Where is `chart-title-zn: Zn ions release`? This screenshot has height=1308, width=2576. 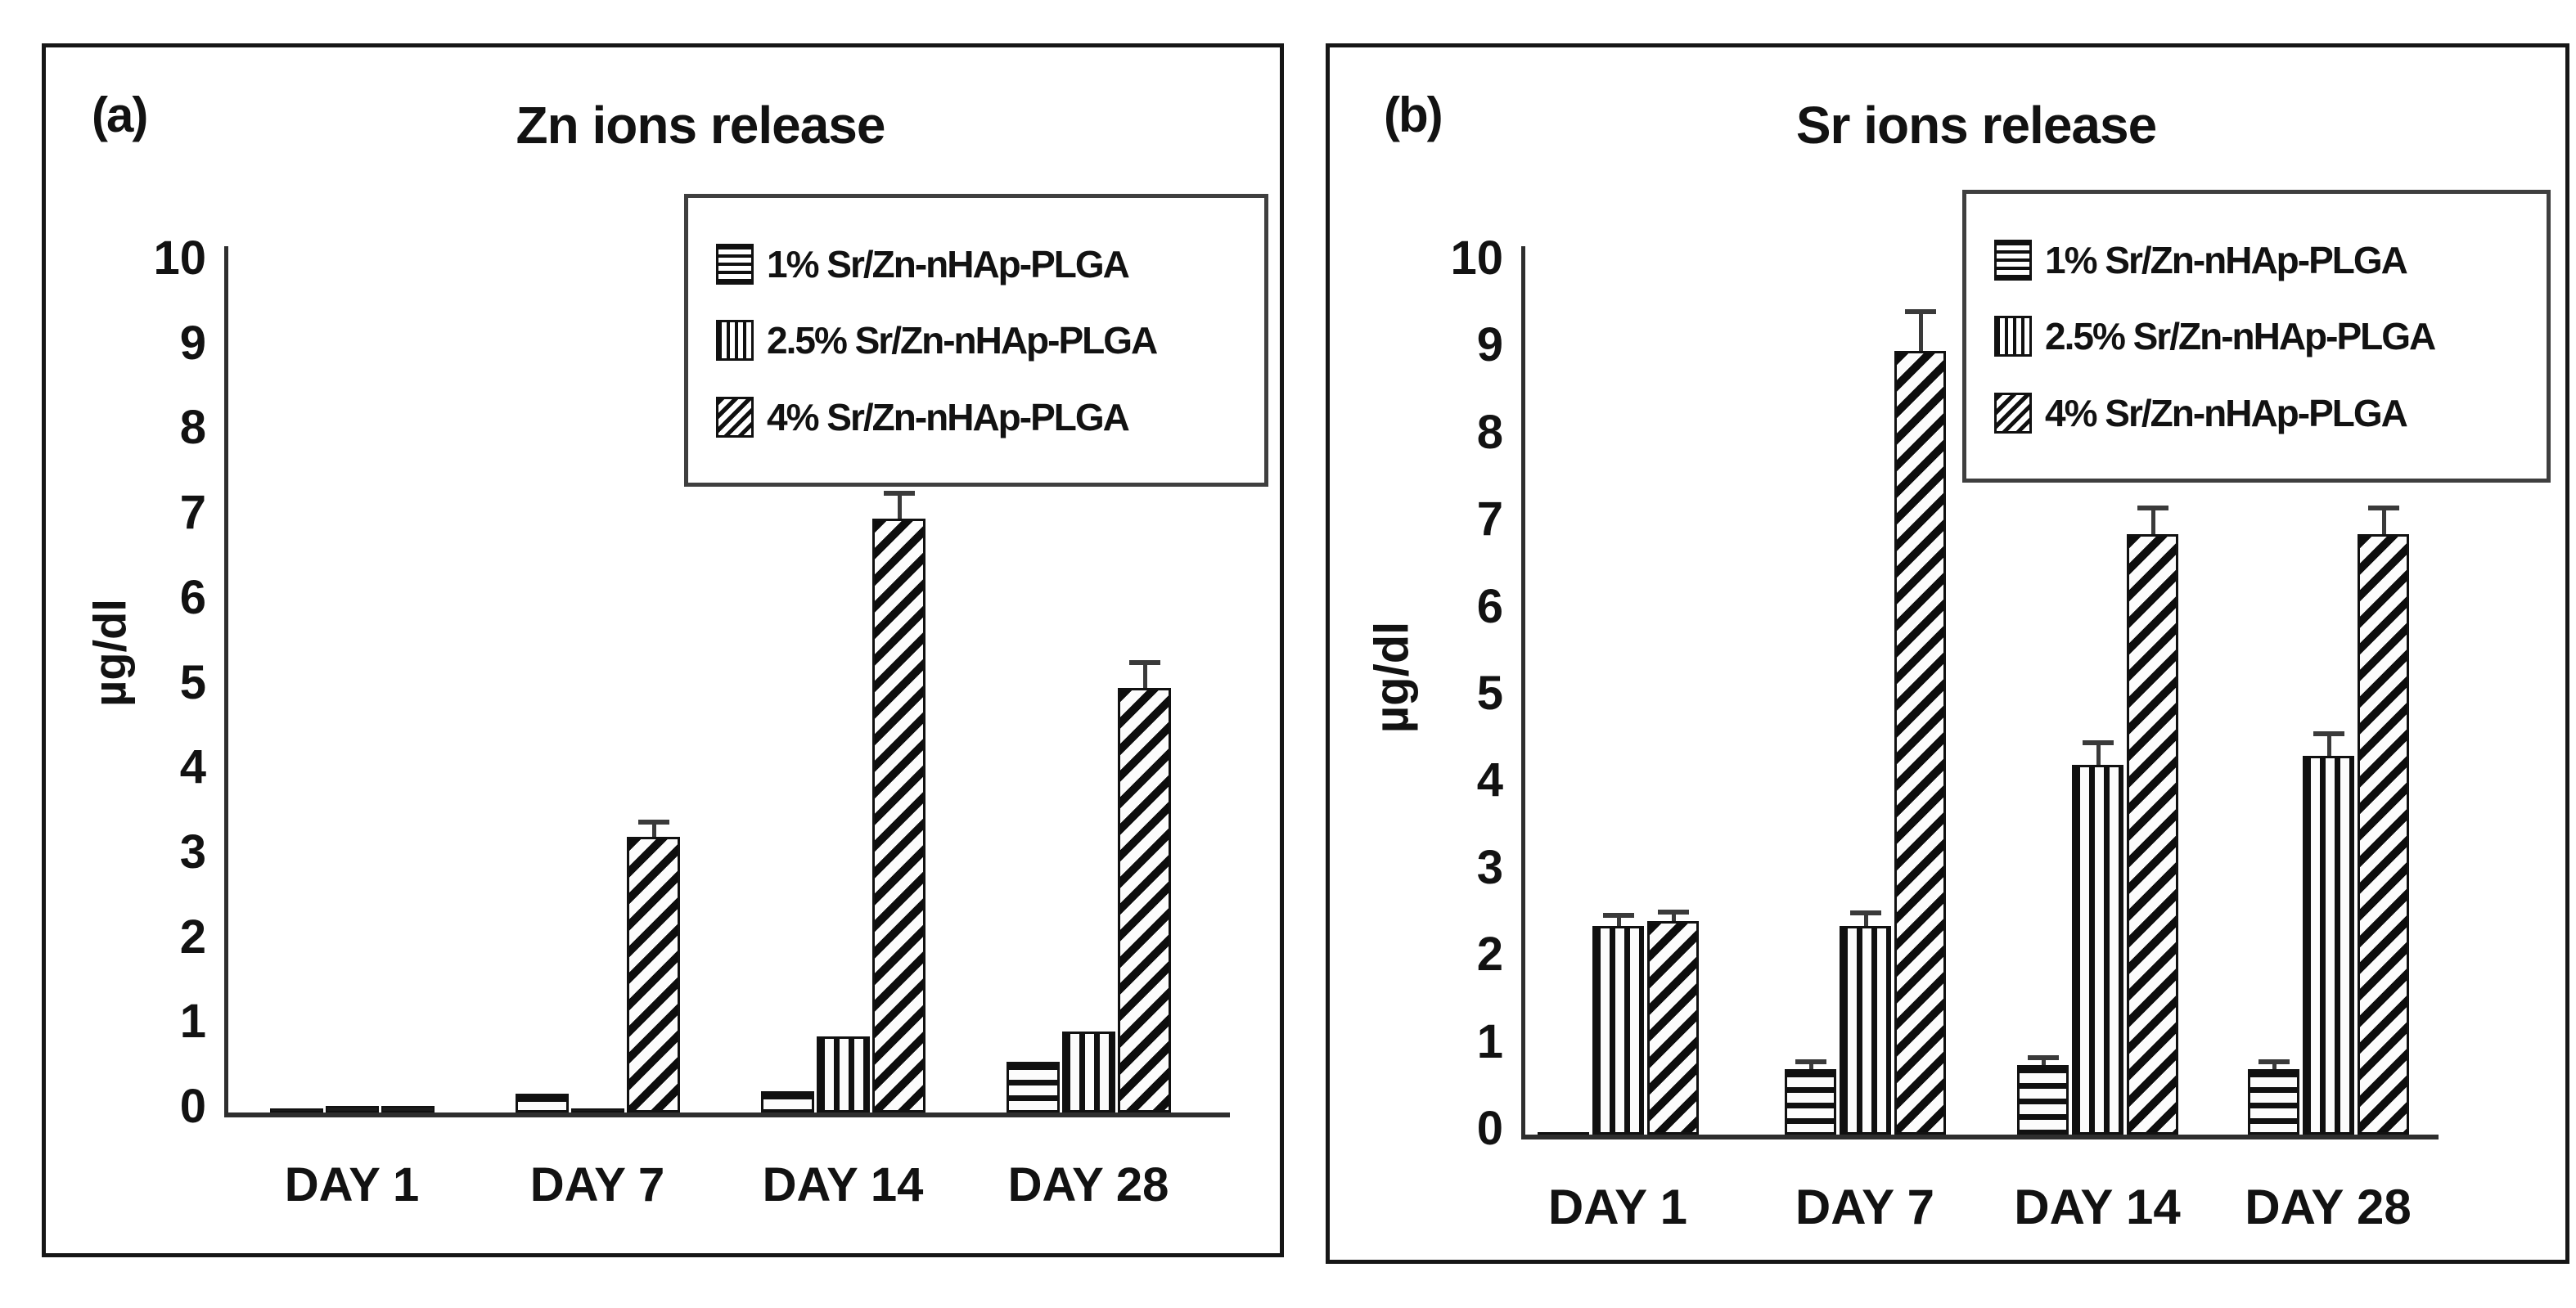 chart-title-zn: Zn ions release is located at coordinates (701, 125).